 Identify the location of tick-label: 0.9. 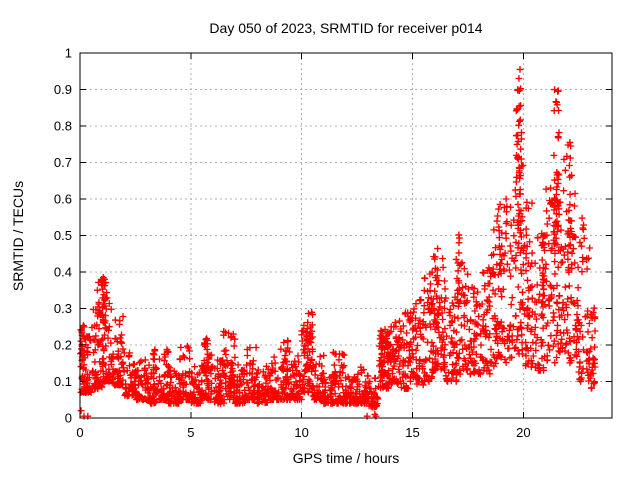
(63, 89).